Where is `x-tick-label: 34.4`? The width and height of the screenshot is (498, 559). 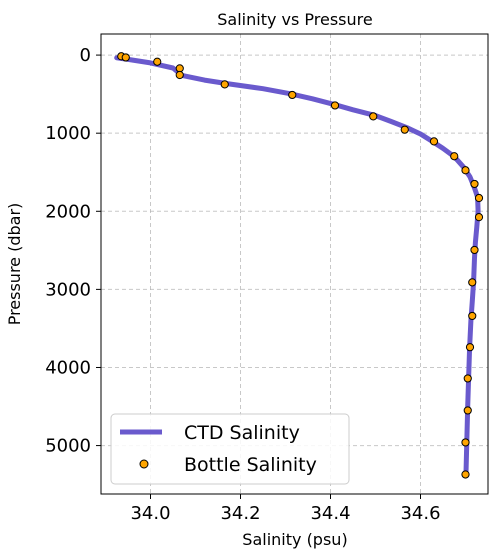
x-tick-label: 34.4 is located at coordinates (330, 513).